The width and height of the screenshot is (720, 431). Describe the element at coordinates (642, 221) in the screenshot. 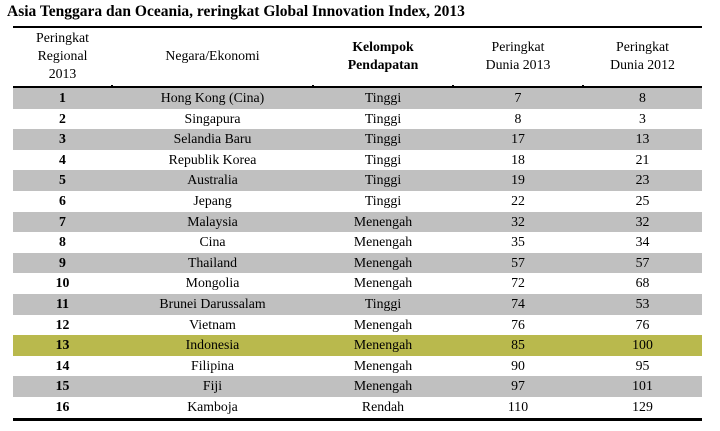

I see `world-rank-2012-cell: 32` at that location.